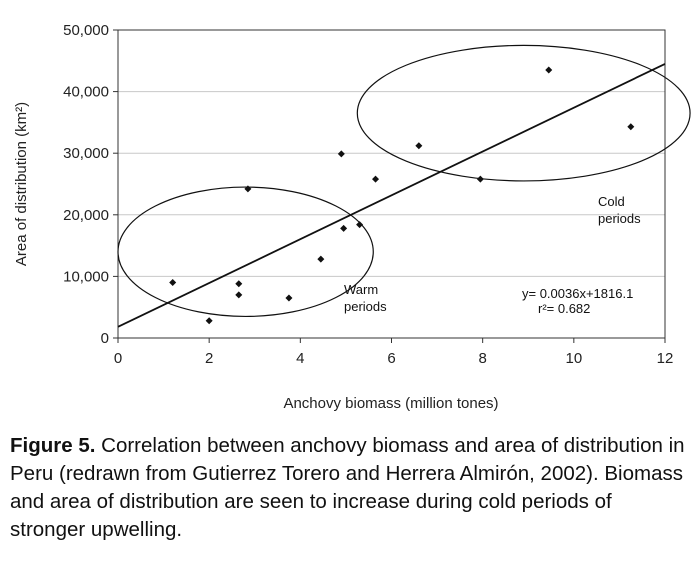 The image size is (700, 564). I want to click on x-tick-label: 4, so click(300, 358).